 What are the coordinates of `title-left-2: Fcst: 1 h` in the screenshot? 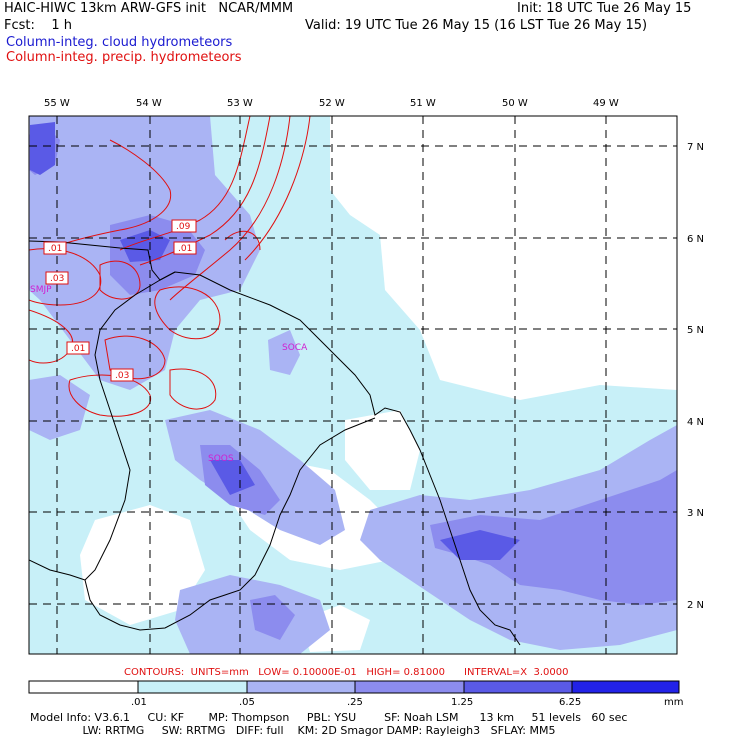 It's located at (38, 25).